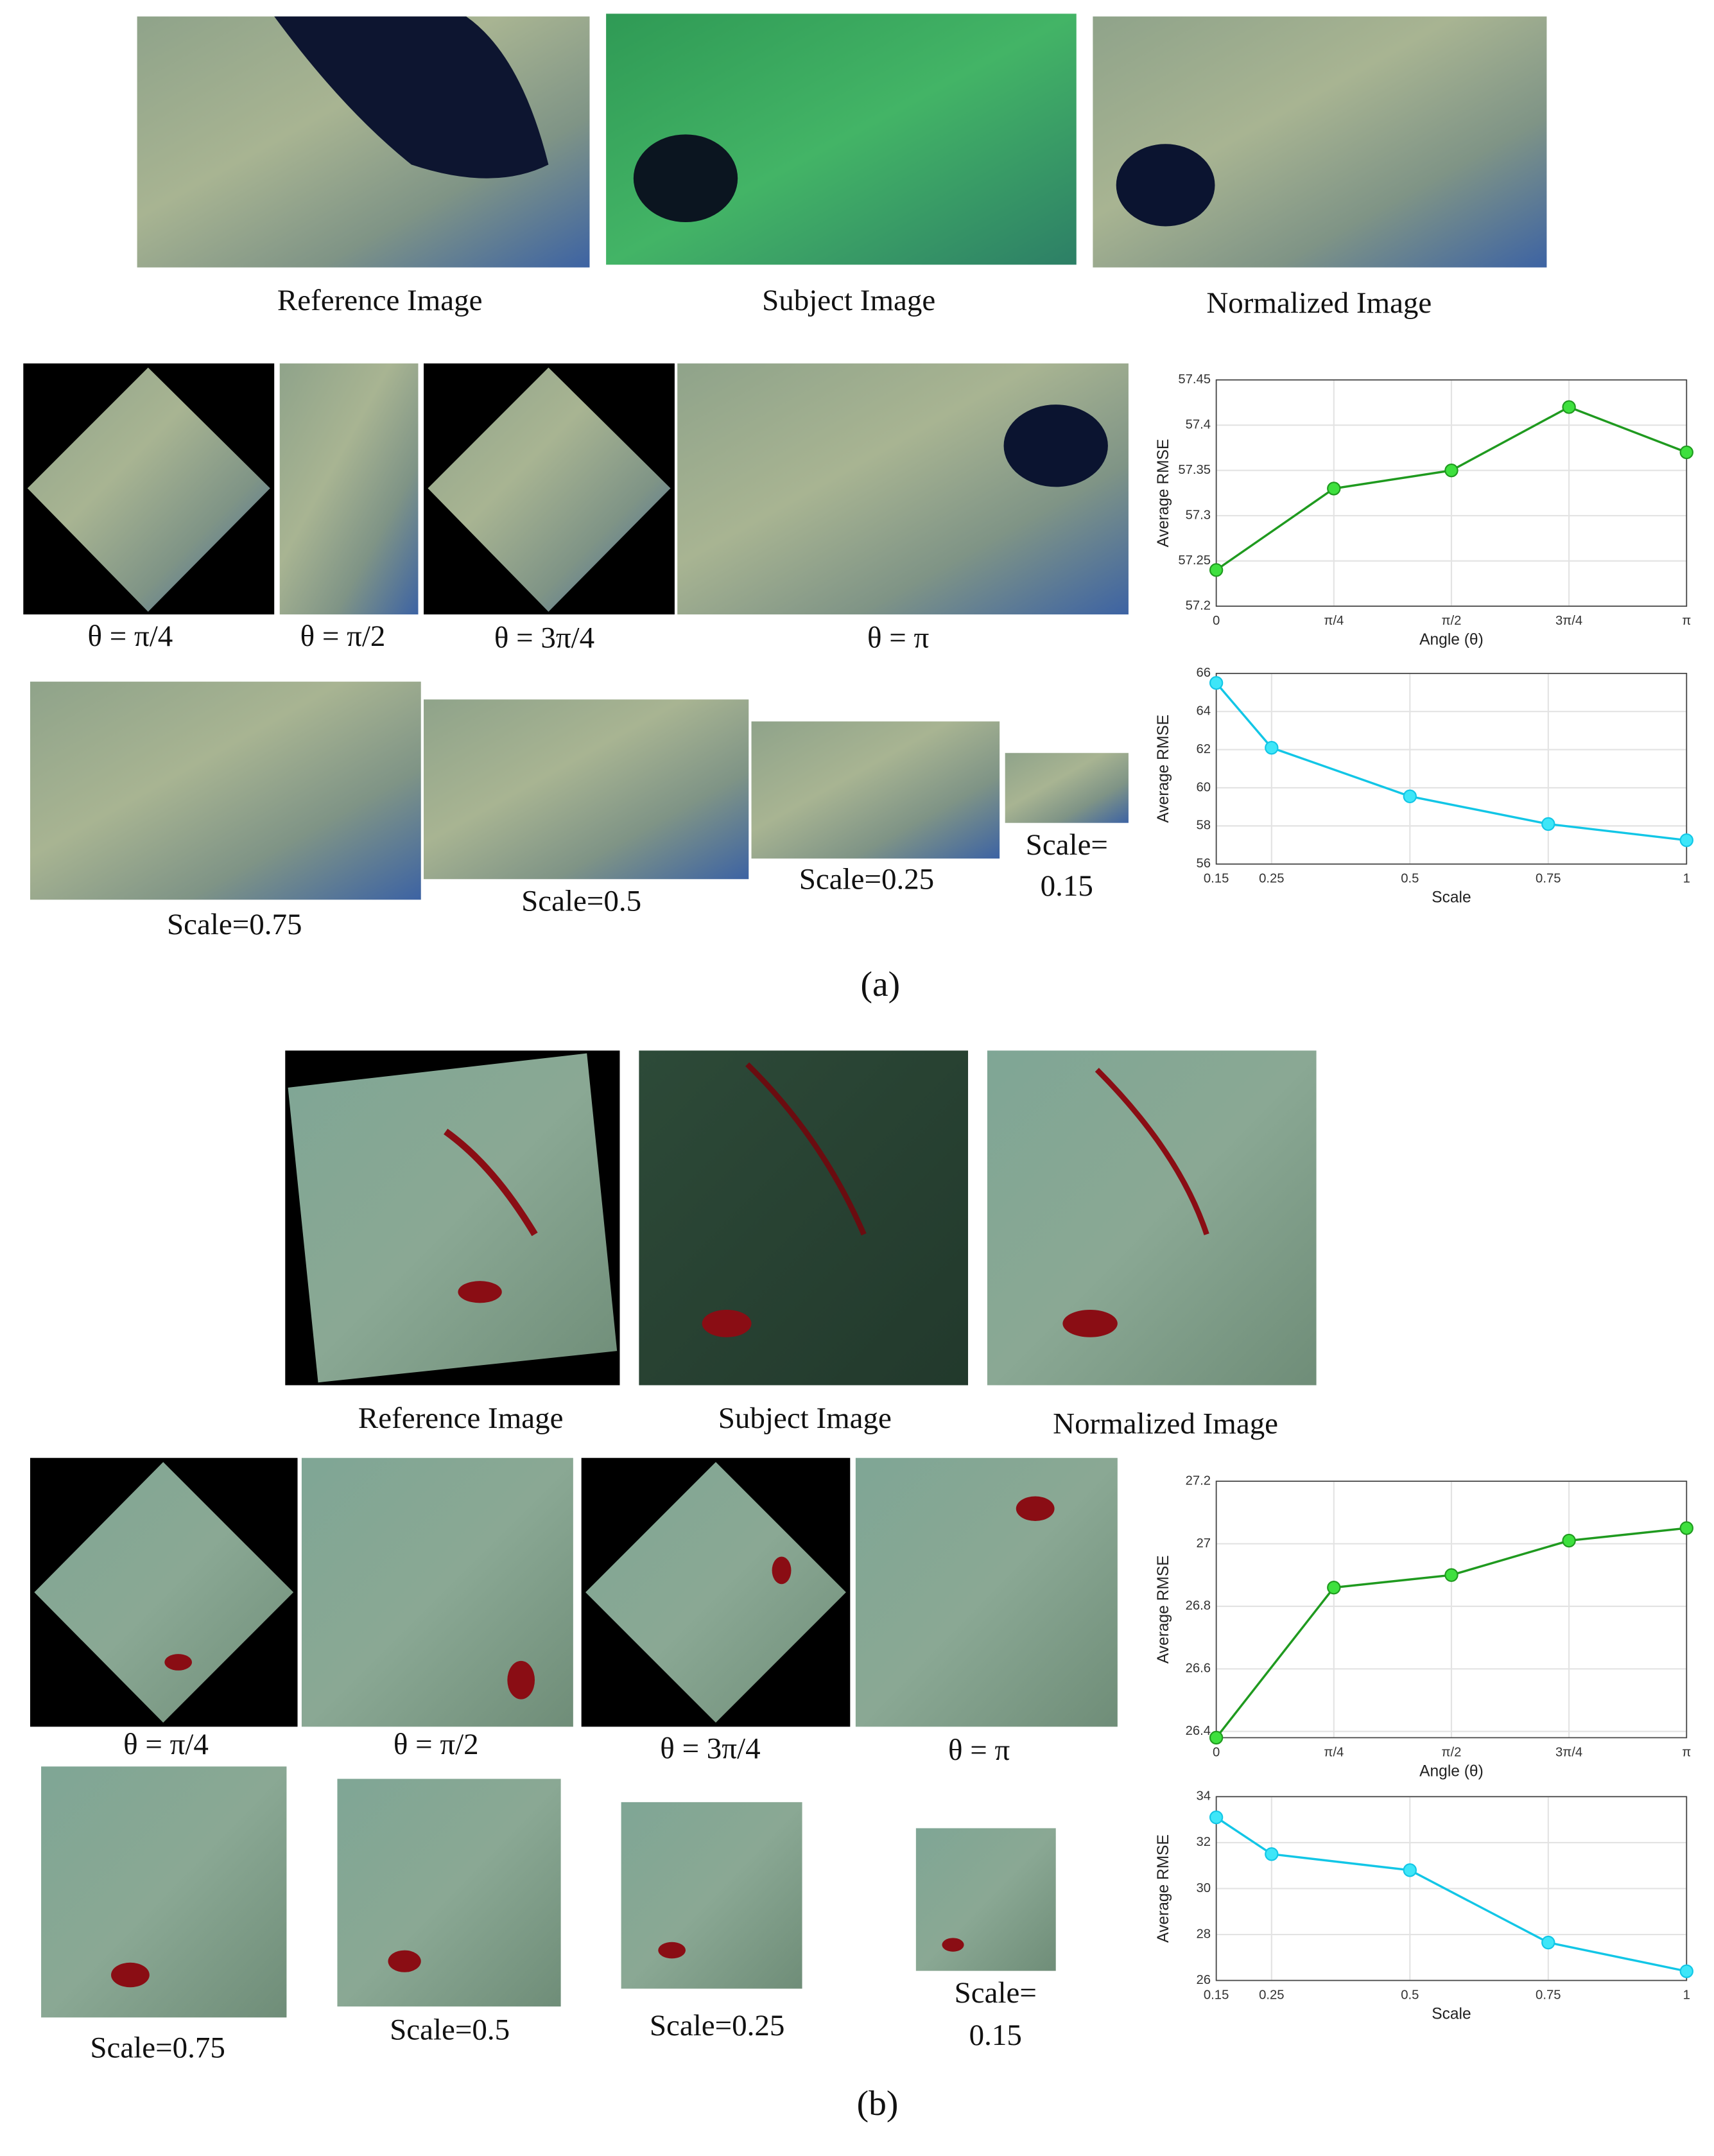 The image size is (1714, 2156). I want to click on caption: θ = π, so click(898, 637).